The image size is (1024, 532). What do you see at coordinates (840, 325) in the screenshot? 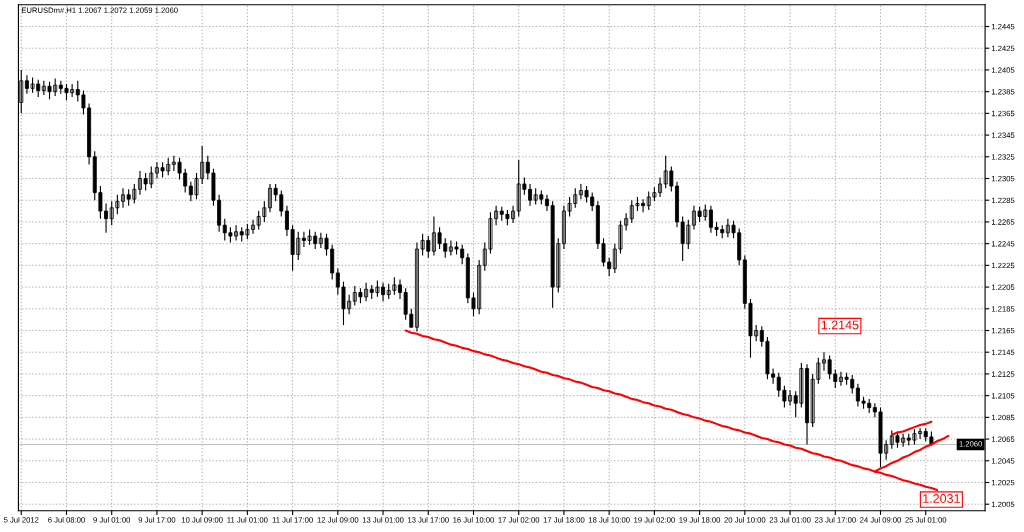
I see `annotation: 1.2145` at bounding box center [840, 325].